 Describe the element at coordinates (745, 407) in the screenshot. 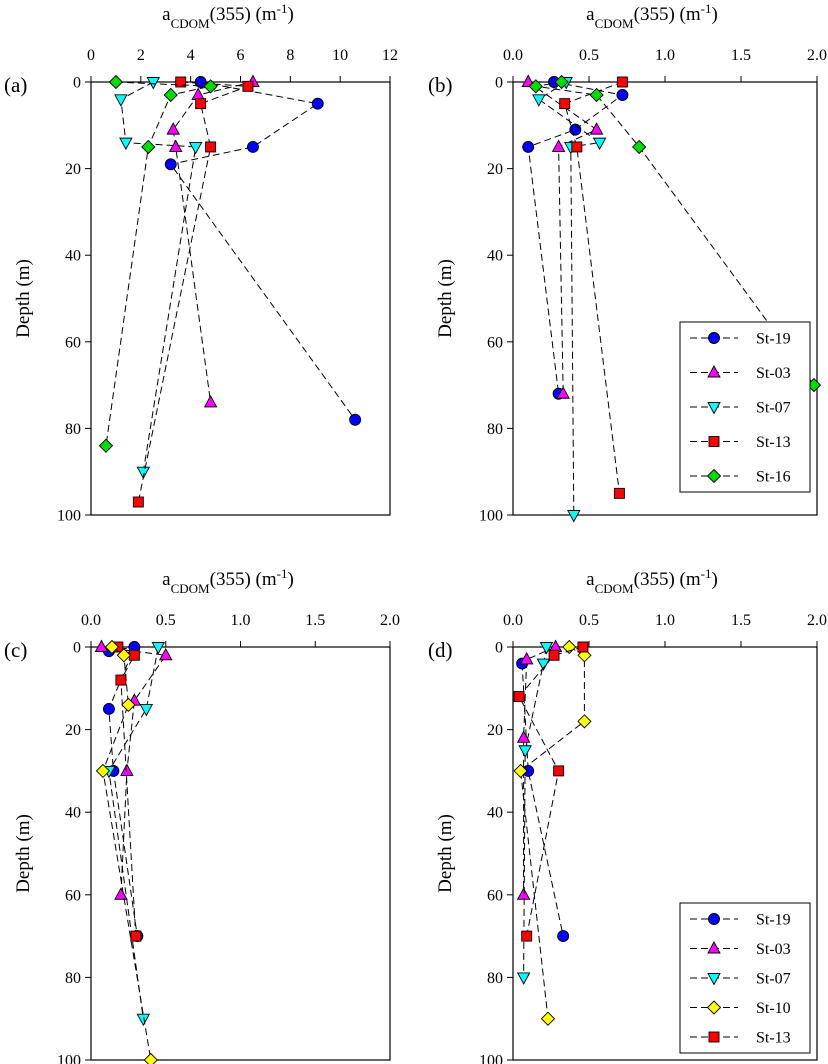

I see `legend: St-19 St-03 St-07 St-13 St-16` at that location.